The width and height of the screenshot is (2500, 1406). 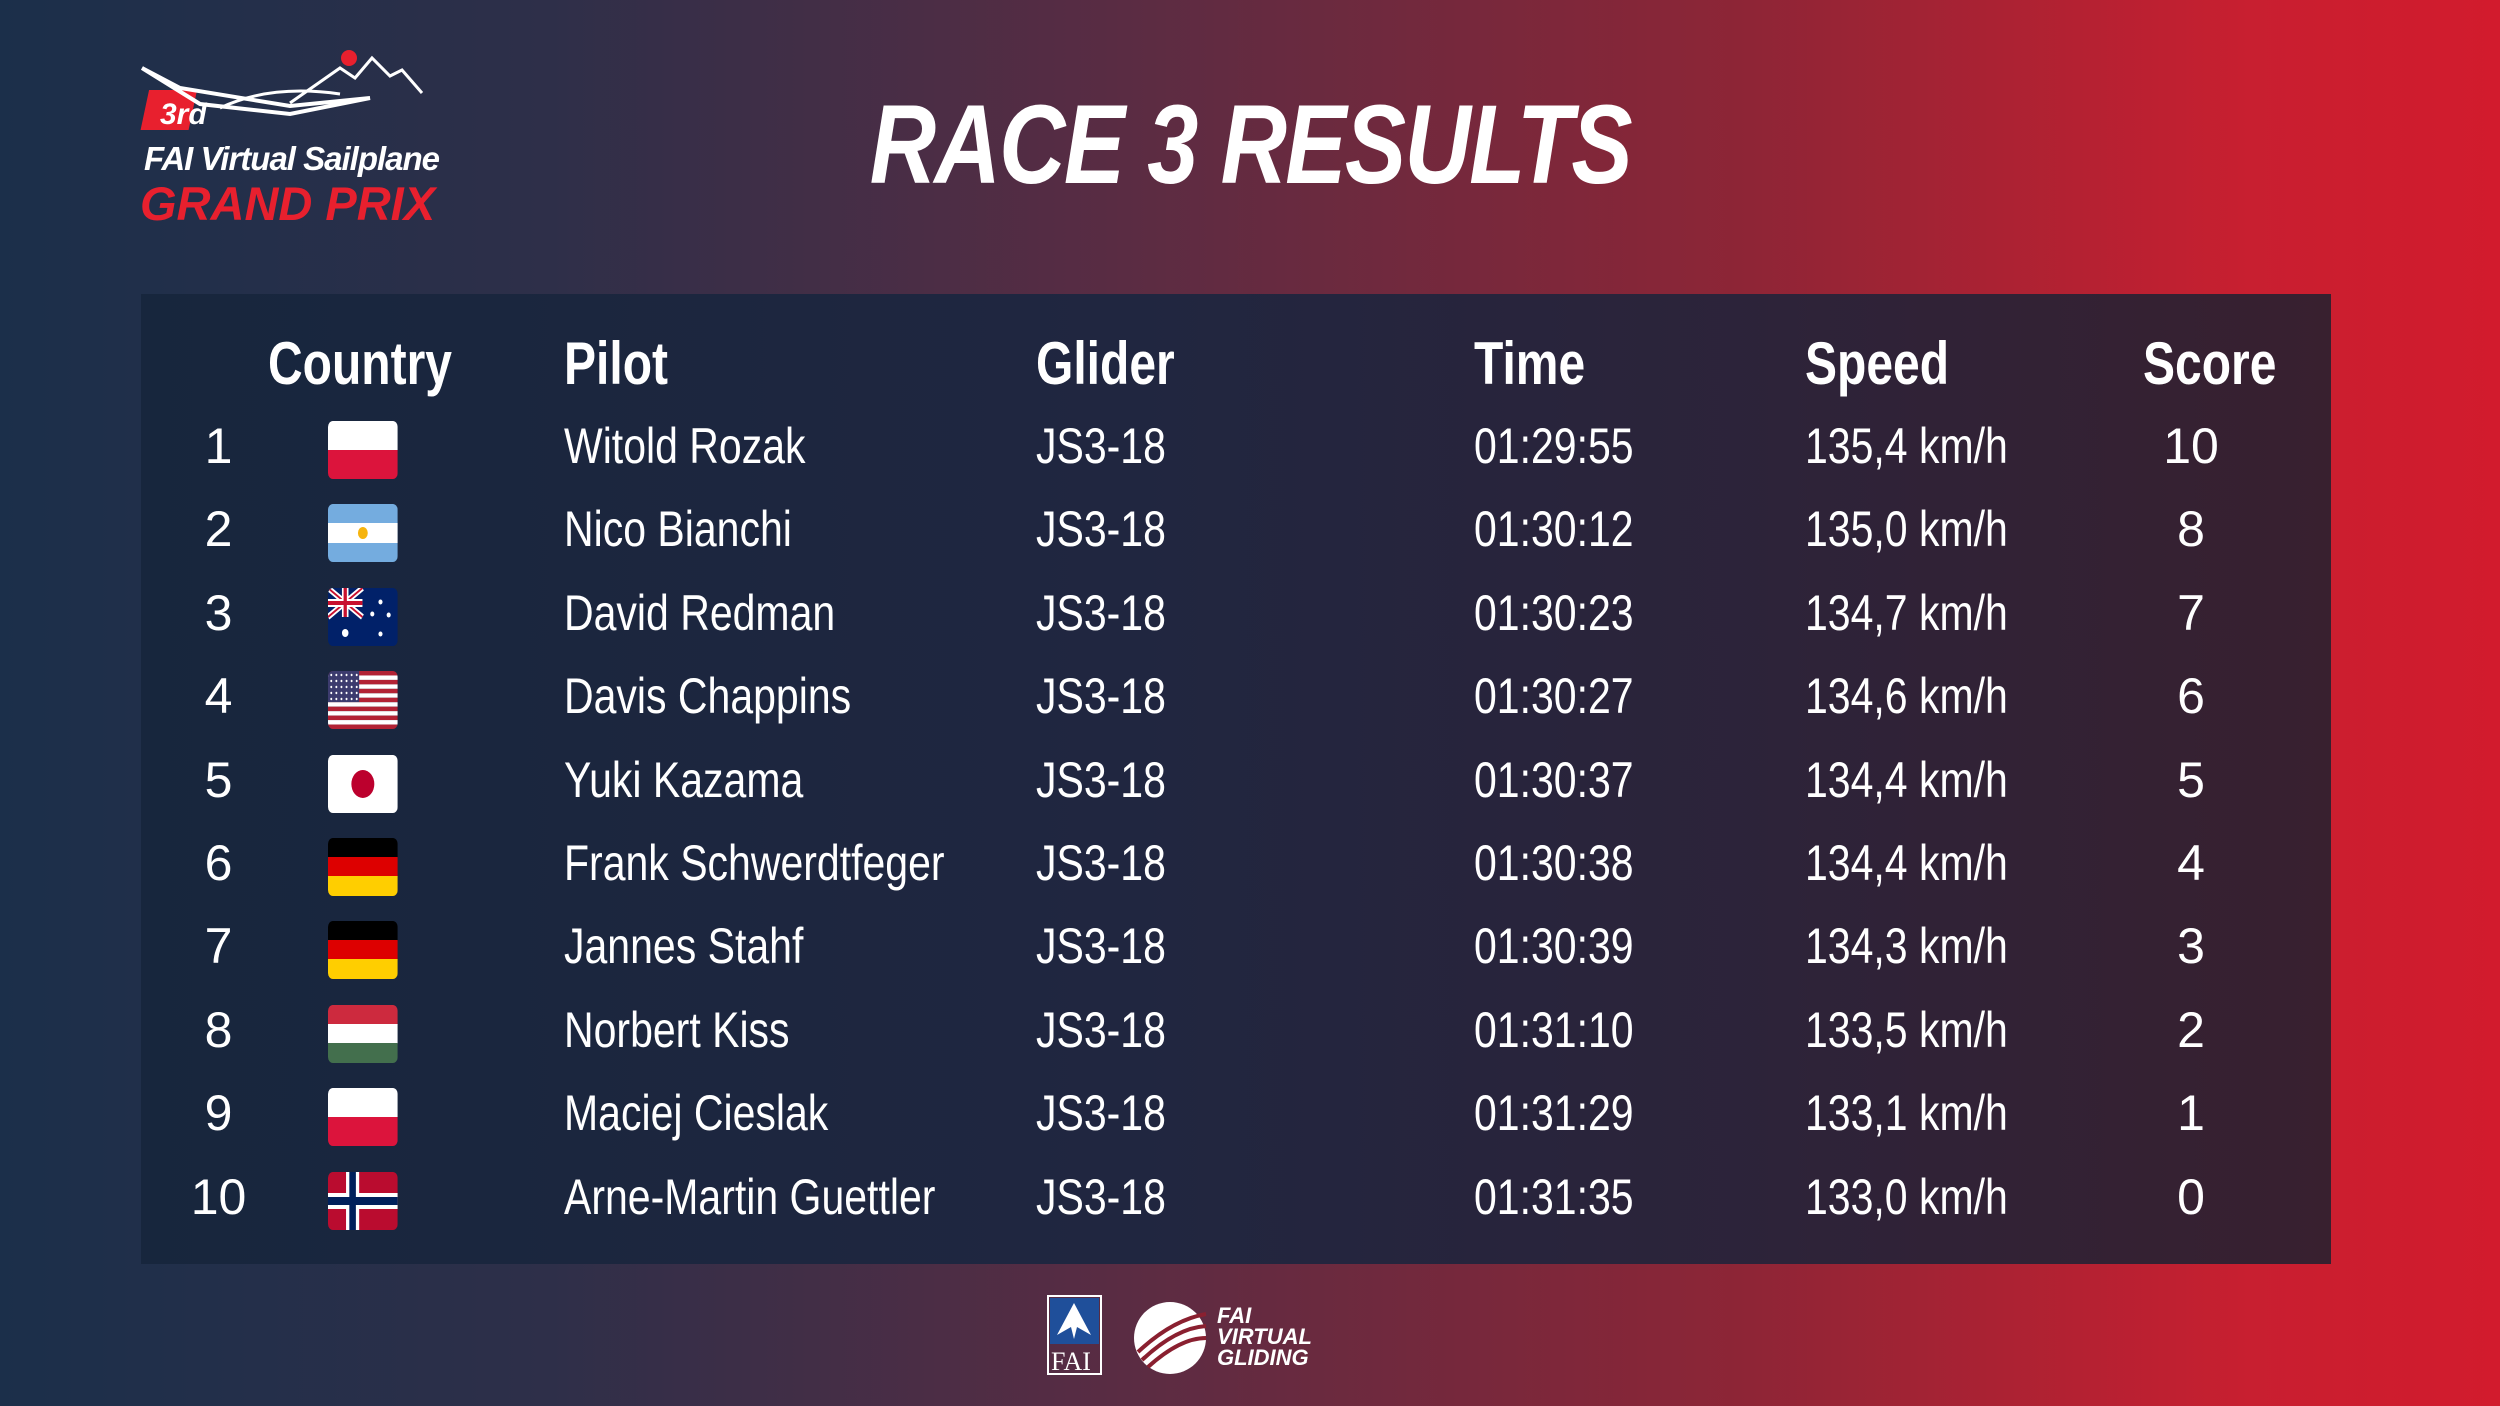 What do you see at coordinates (1071, 1361) in the screenshot?
I see `fai-label: FAI` at bounding box center [1071, 1361].